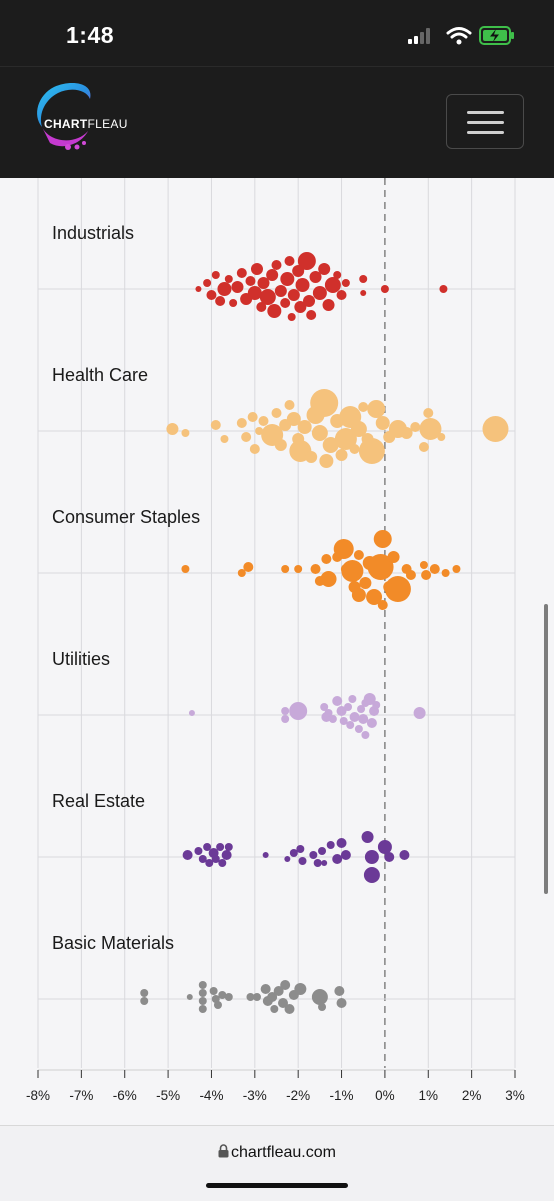 This screenshot has width=554, height=1201. Describe the element at coordinates (546, 749) in the screenshot. I see `scrollbar` at that location.